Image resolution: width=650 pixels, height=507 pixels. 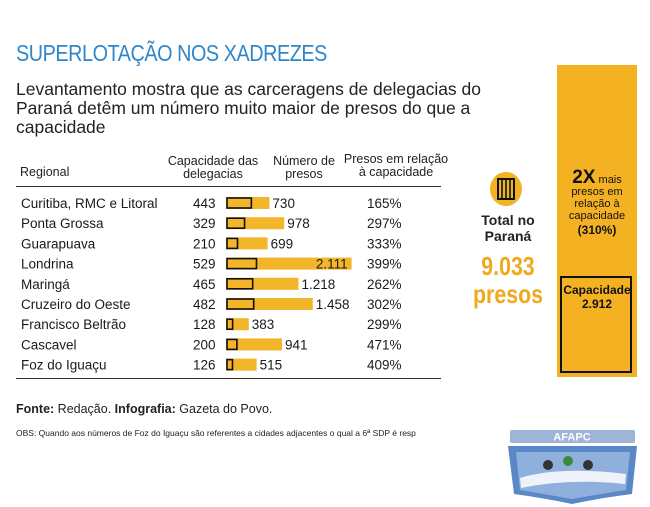 What do you see at coordinates (49, 344) in the screenshot?
I see `row-regional-label: Cascavel` at bounding box center [49, 344].